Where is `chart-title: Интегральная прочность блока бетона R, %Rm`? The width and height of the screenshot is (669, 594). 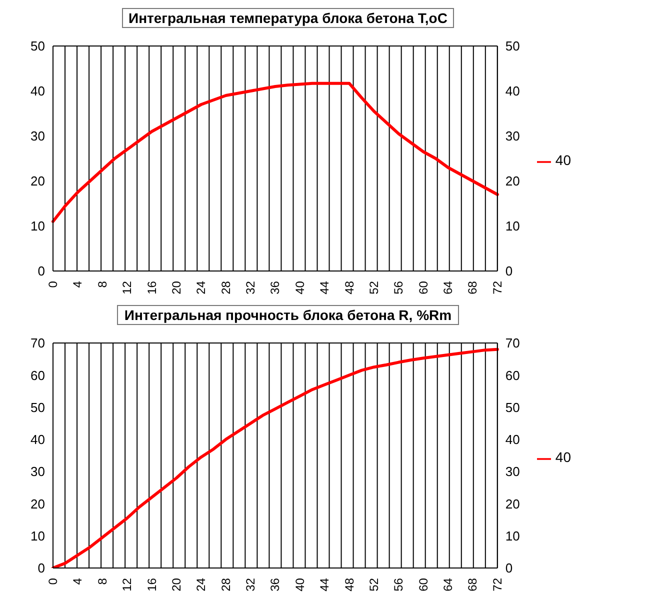
chart-title: Интегральная прочность блока бетона R, %Rm is located at coordinates (288, 315).